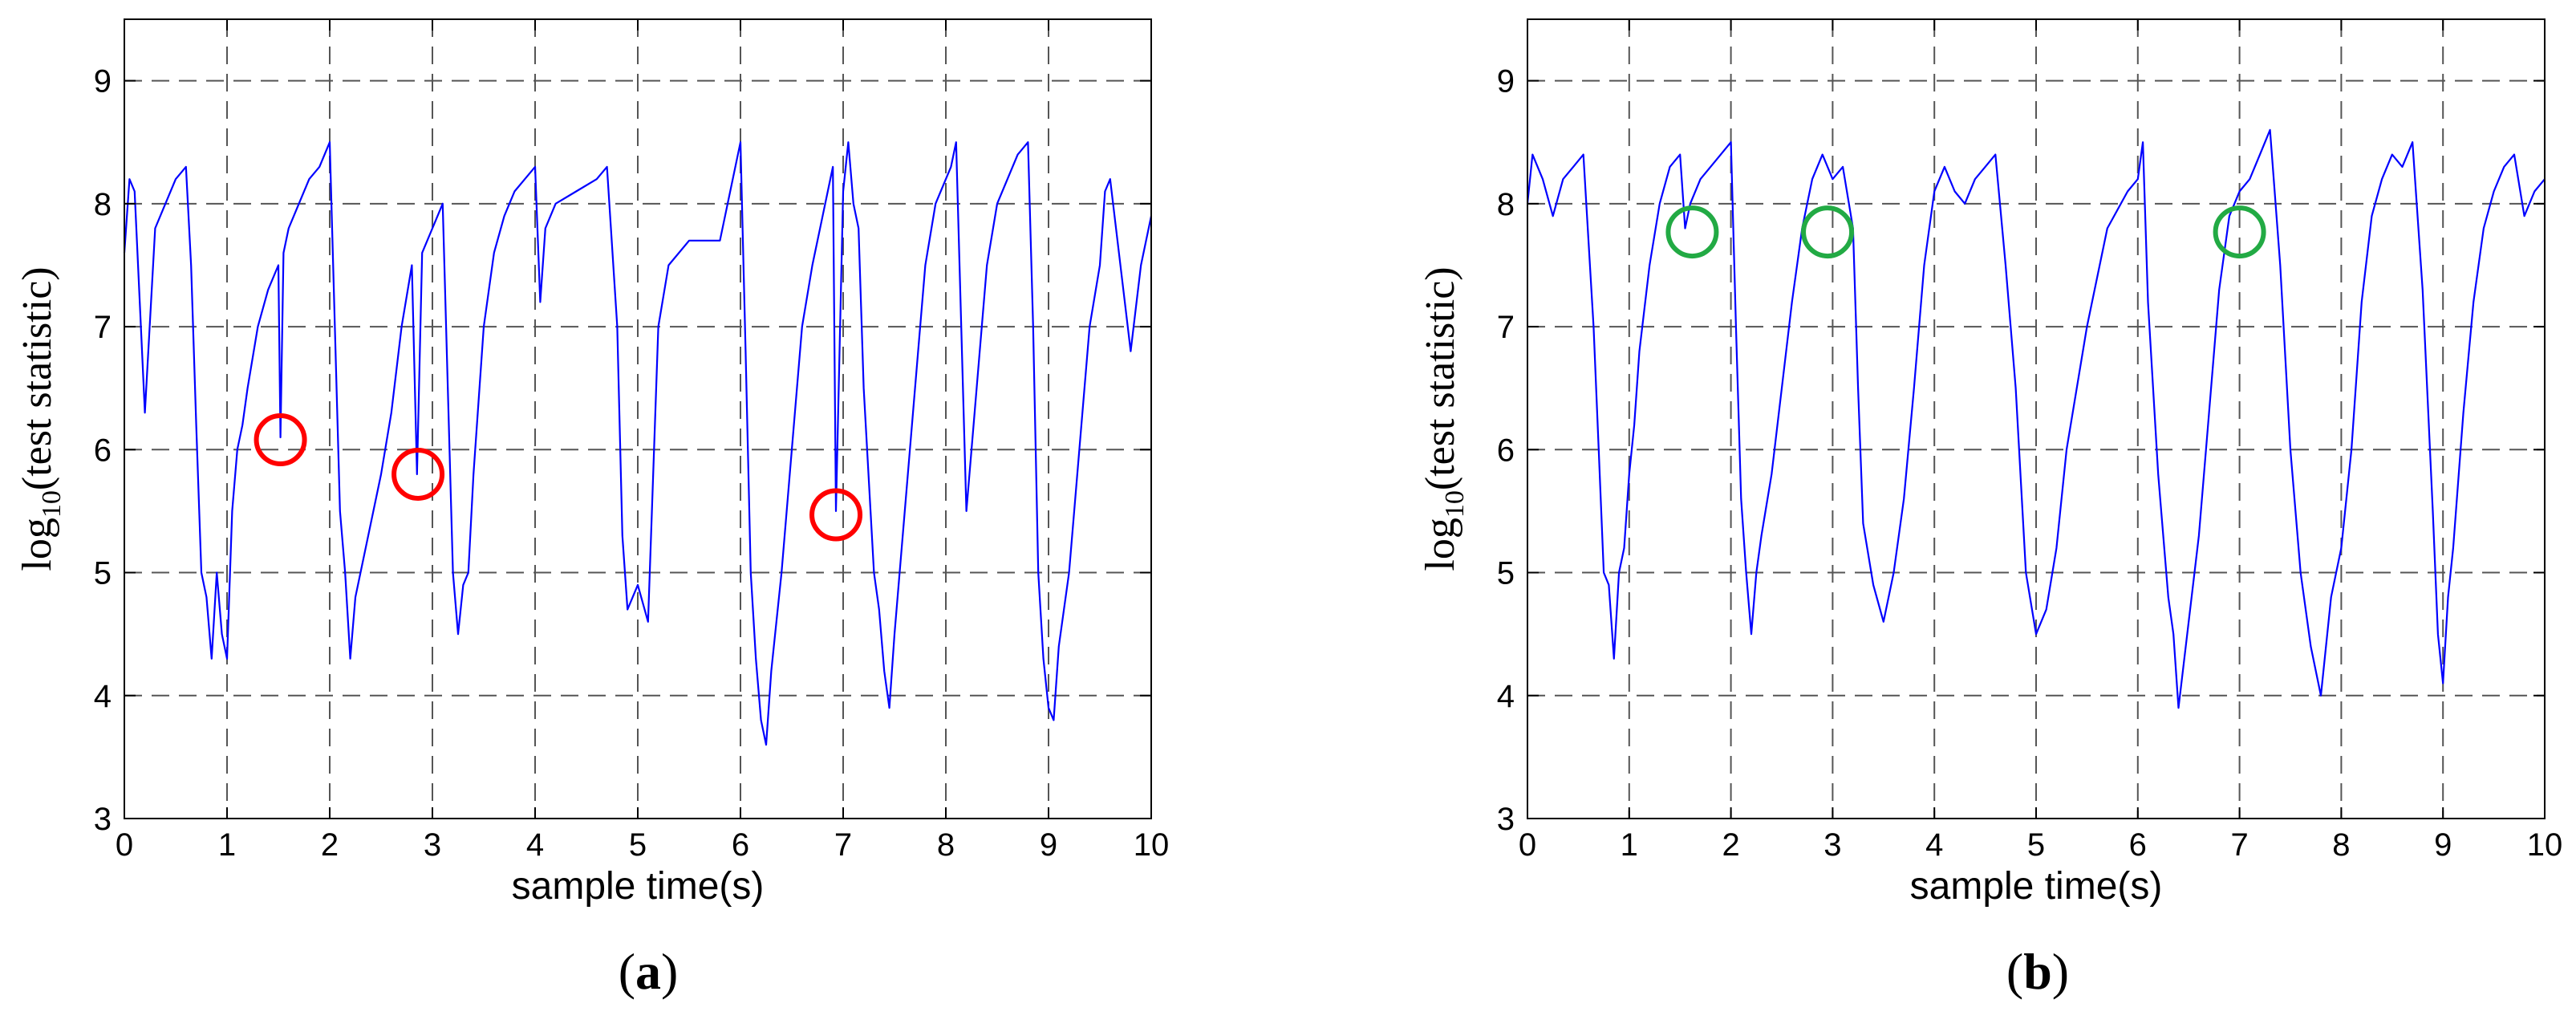 The height and width of the screenshot is (1036, 2576). What do you see at coordinates (649, 971) in the screenshot?
I see `panel-label: (a)` at bounding box center [649, 971].